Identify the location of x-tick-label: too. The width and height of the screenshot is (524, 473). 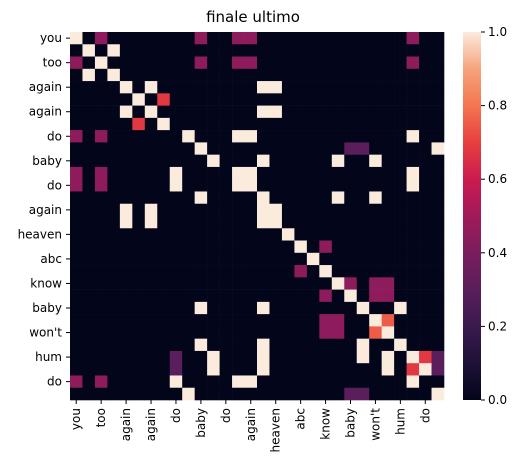
(101, 417).